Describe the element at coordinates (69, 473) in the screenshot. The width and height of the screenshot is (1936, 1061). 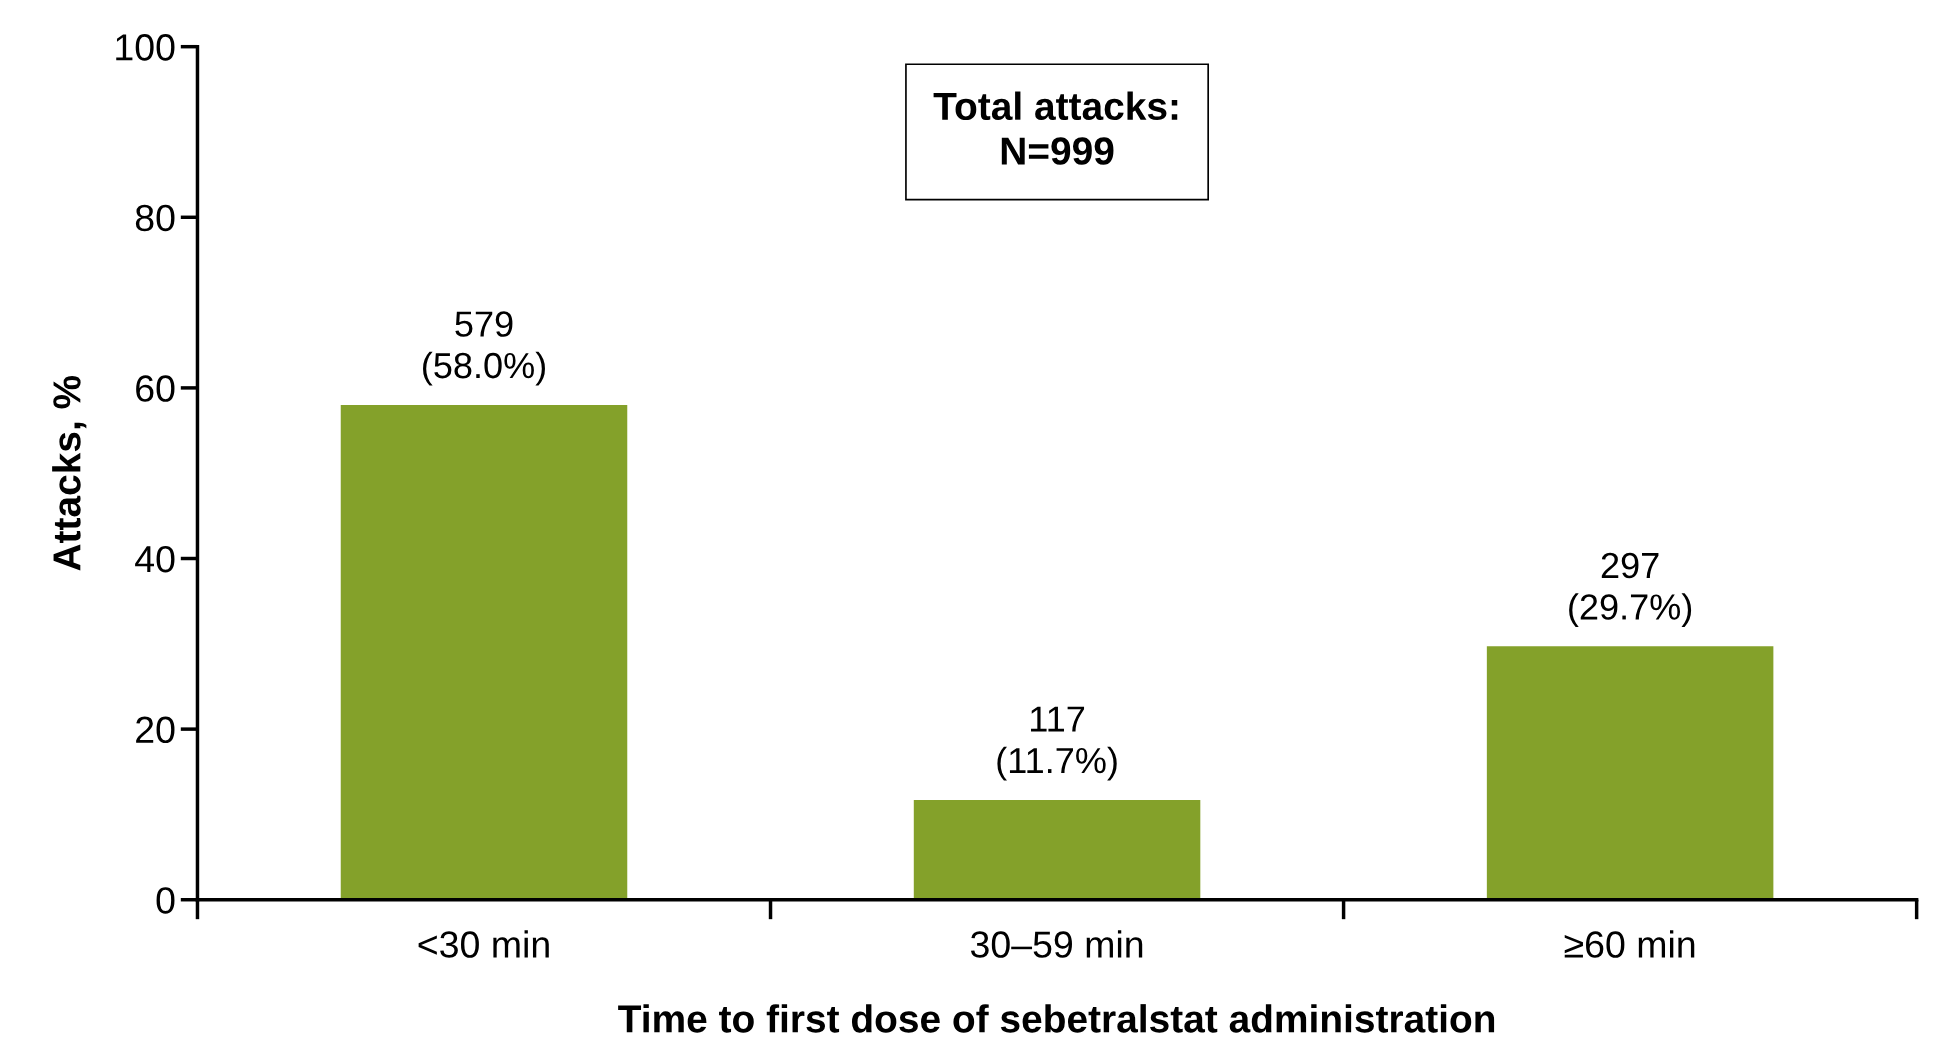
I see `y-axis-title: Attacks, %` at that location.